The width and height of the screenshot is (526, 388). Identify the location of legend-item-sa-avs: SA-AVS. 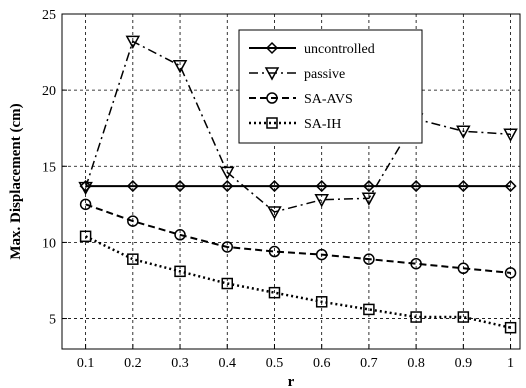
(301, 99).